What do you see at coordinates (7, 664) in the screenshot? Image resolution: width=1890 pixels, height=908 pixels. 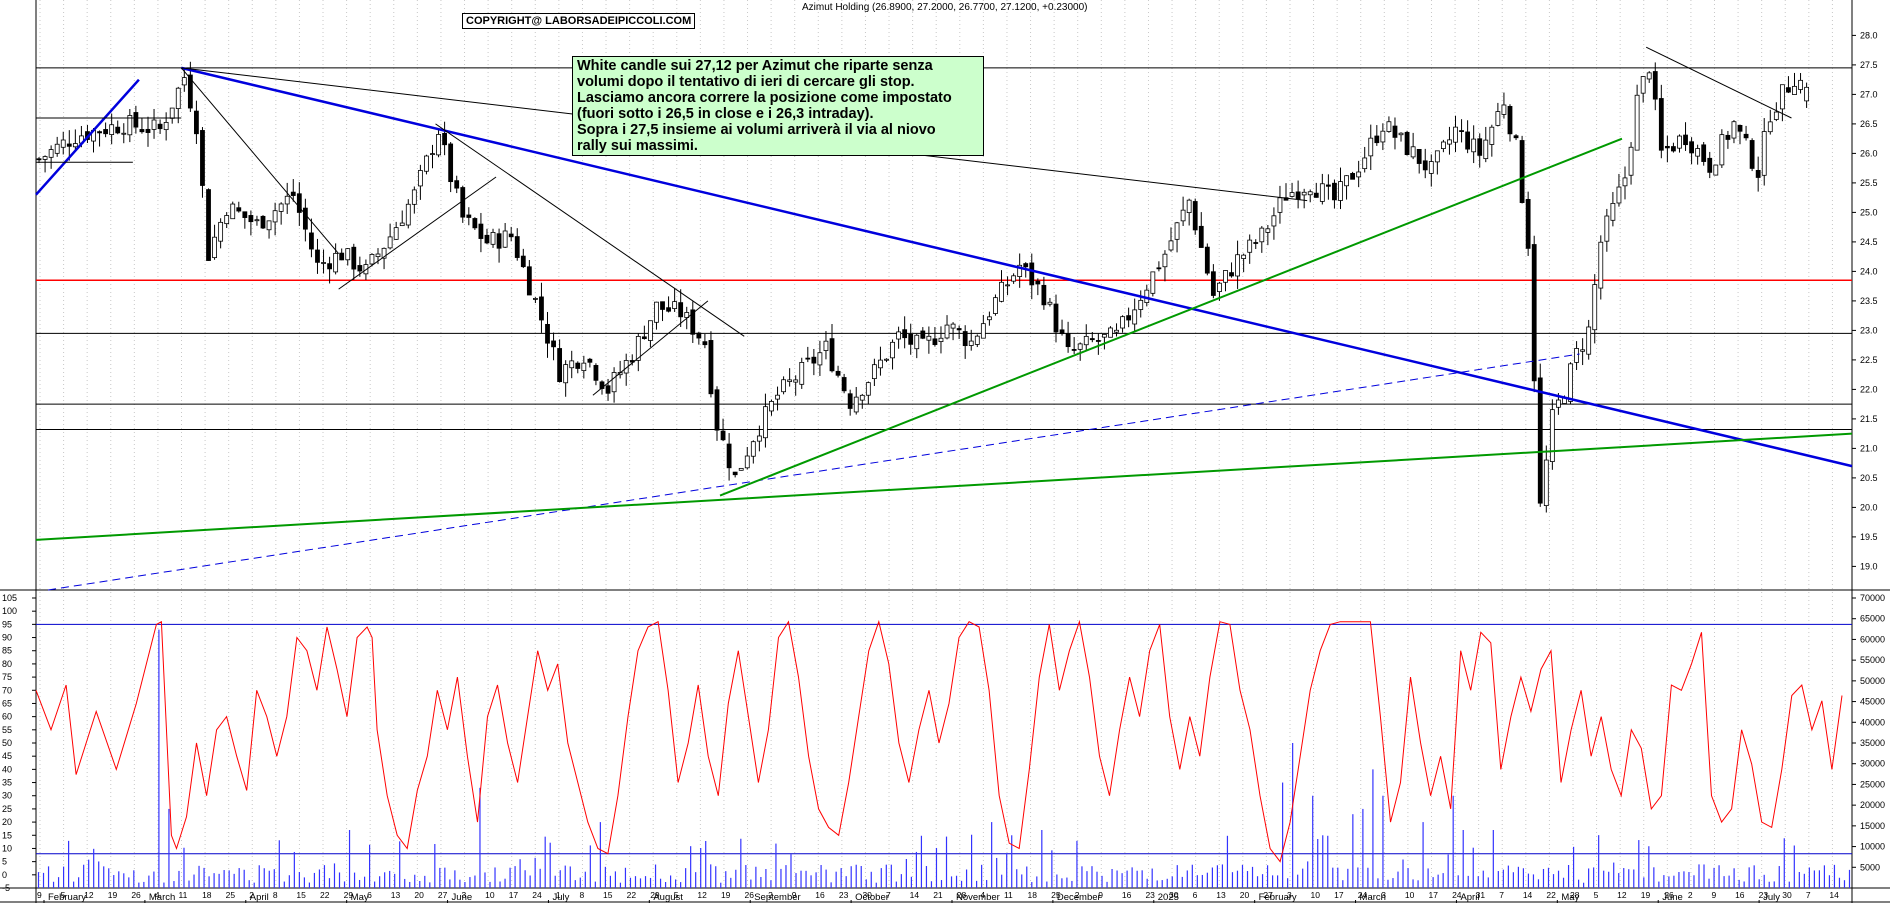 I see `oscillator-y-tick-label: 80` at bounding box center [7, 664].